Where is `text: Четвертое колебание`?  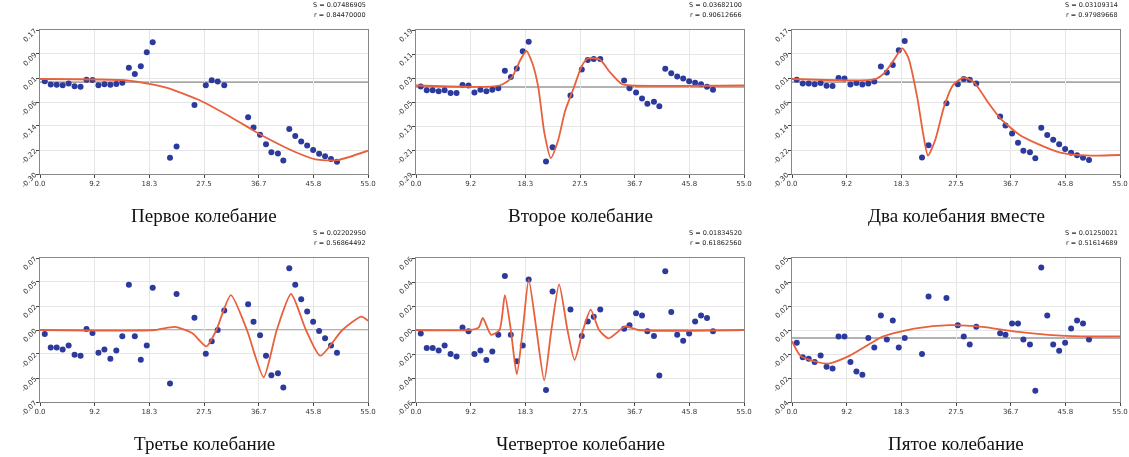 text: Четвертое колебание is located at coordinates (580, 443).